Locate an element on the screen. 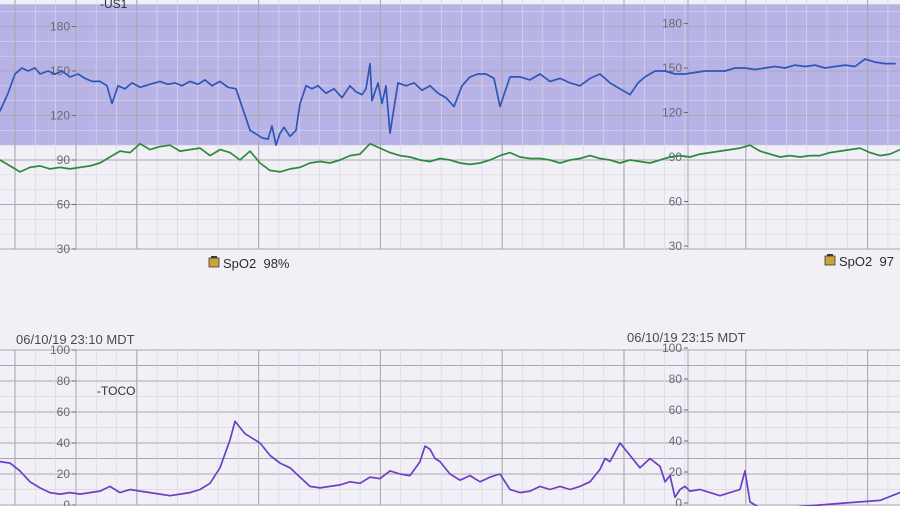  ytick-label: 90 is located at coordinates (64, 160).